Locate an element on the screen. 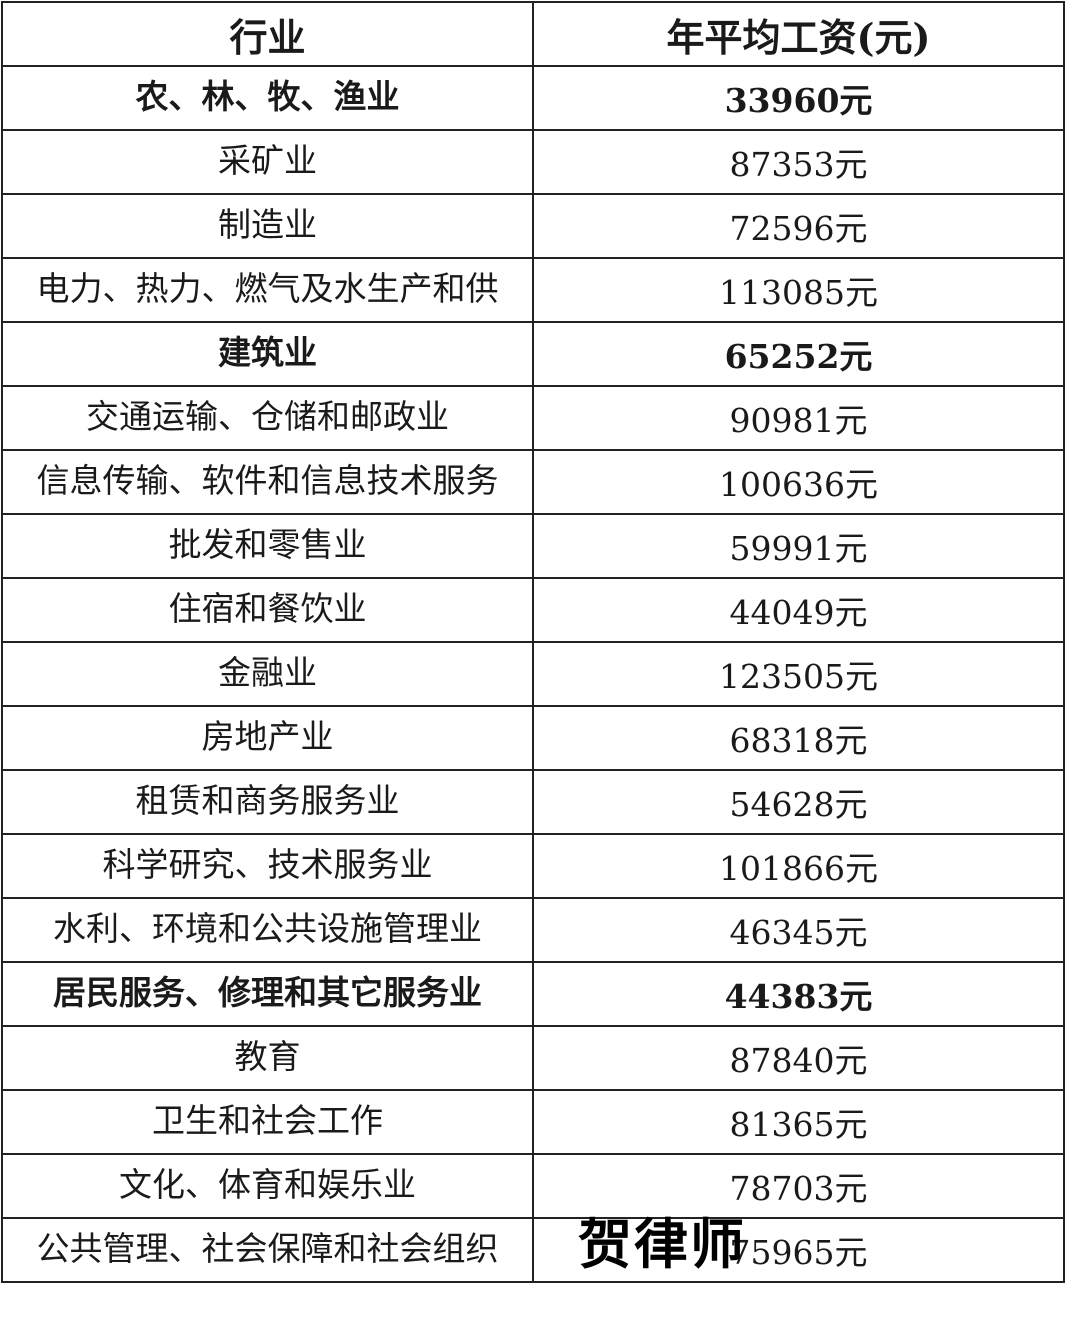  table-row: 居民服务、修理和其它服务业 44383元 is located at coordinates (533, 994).